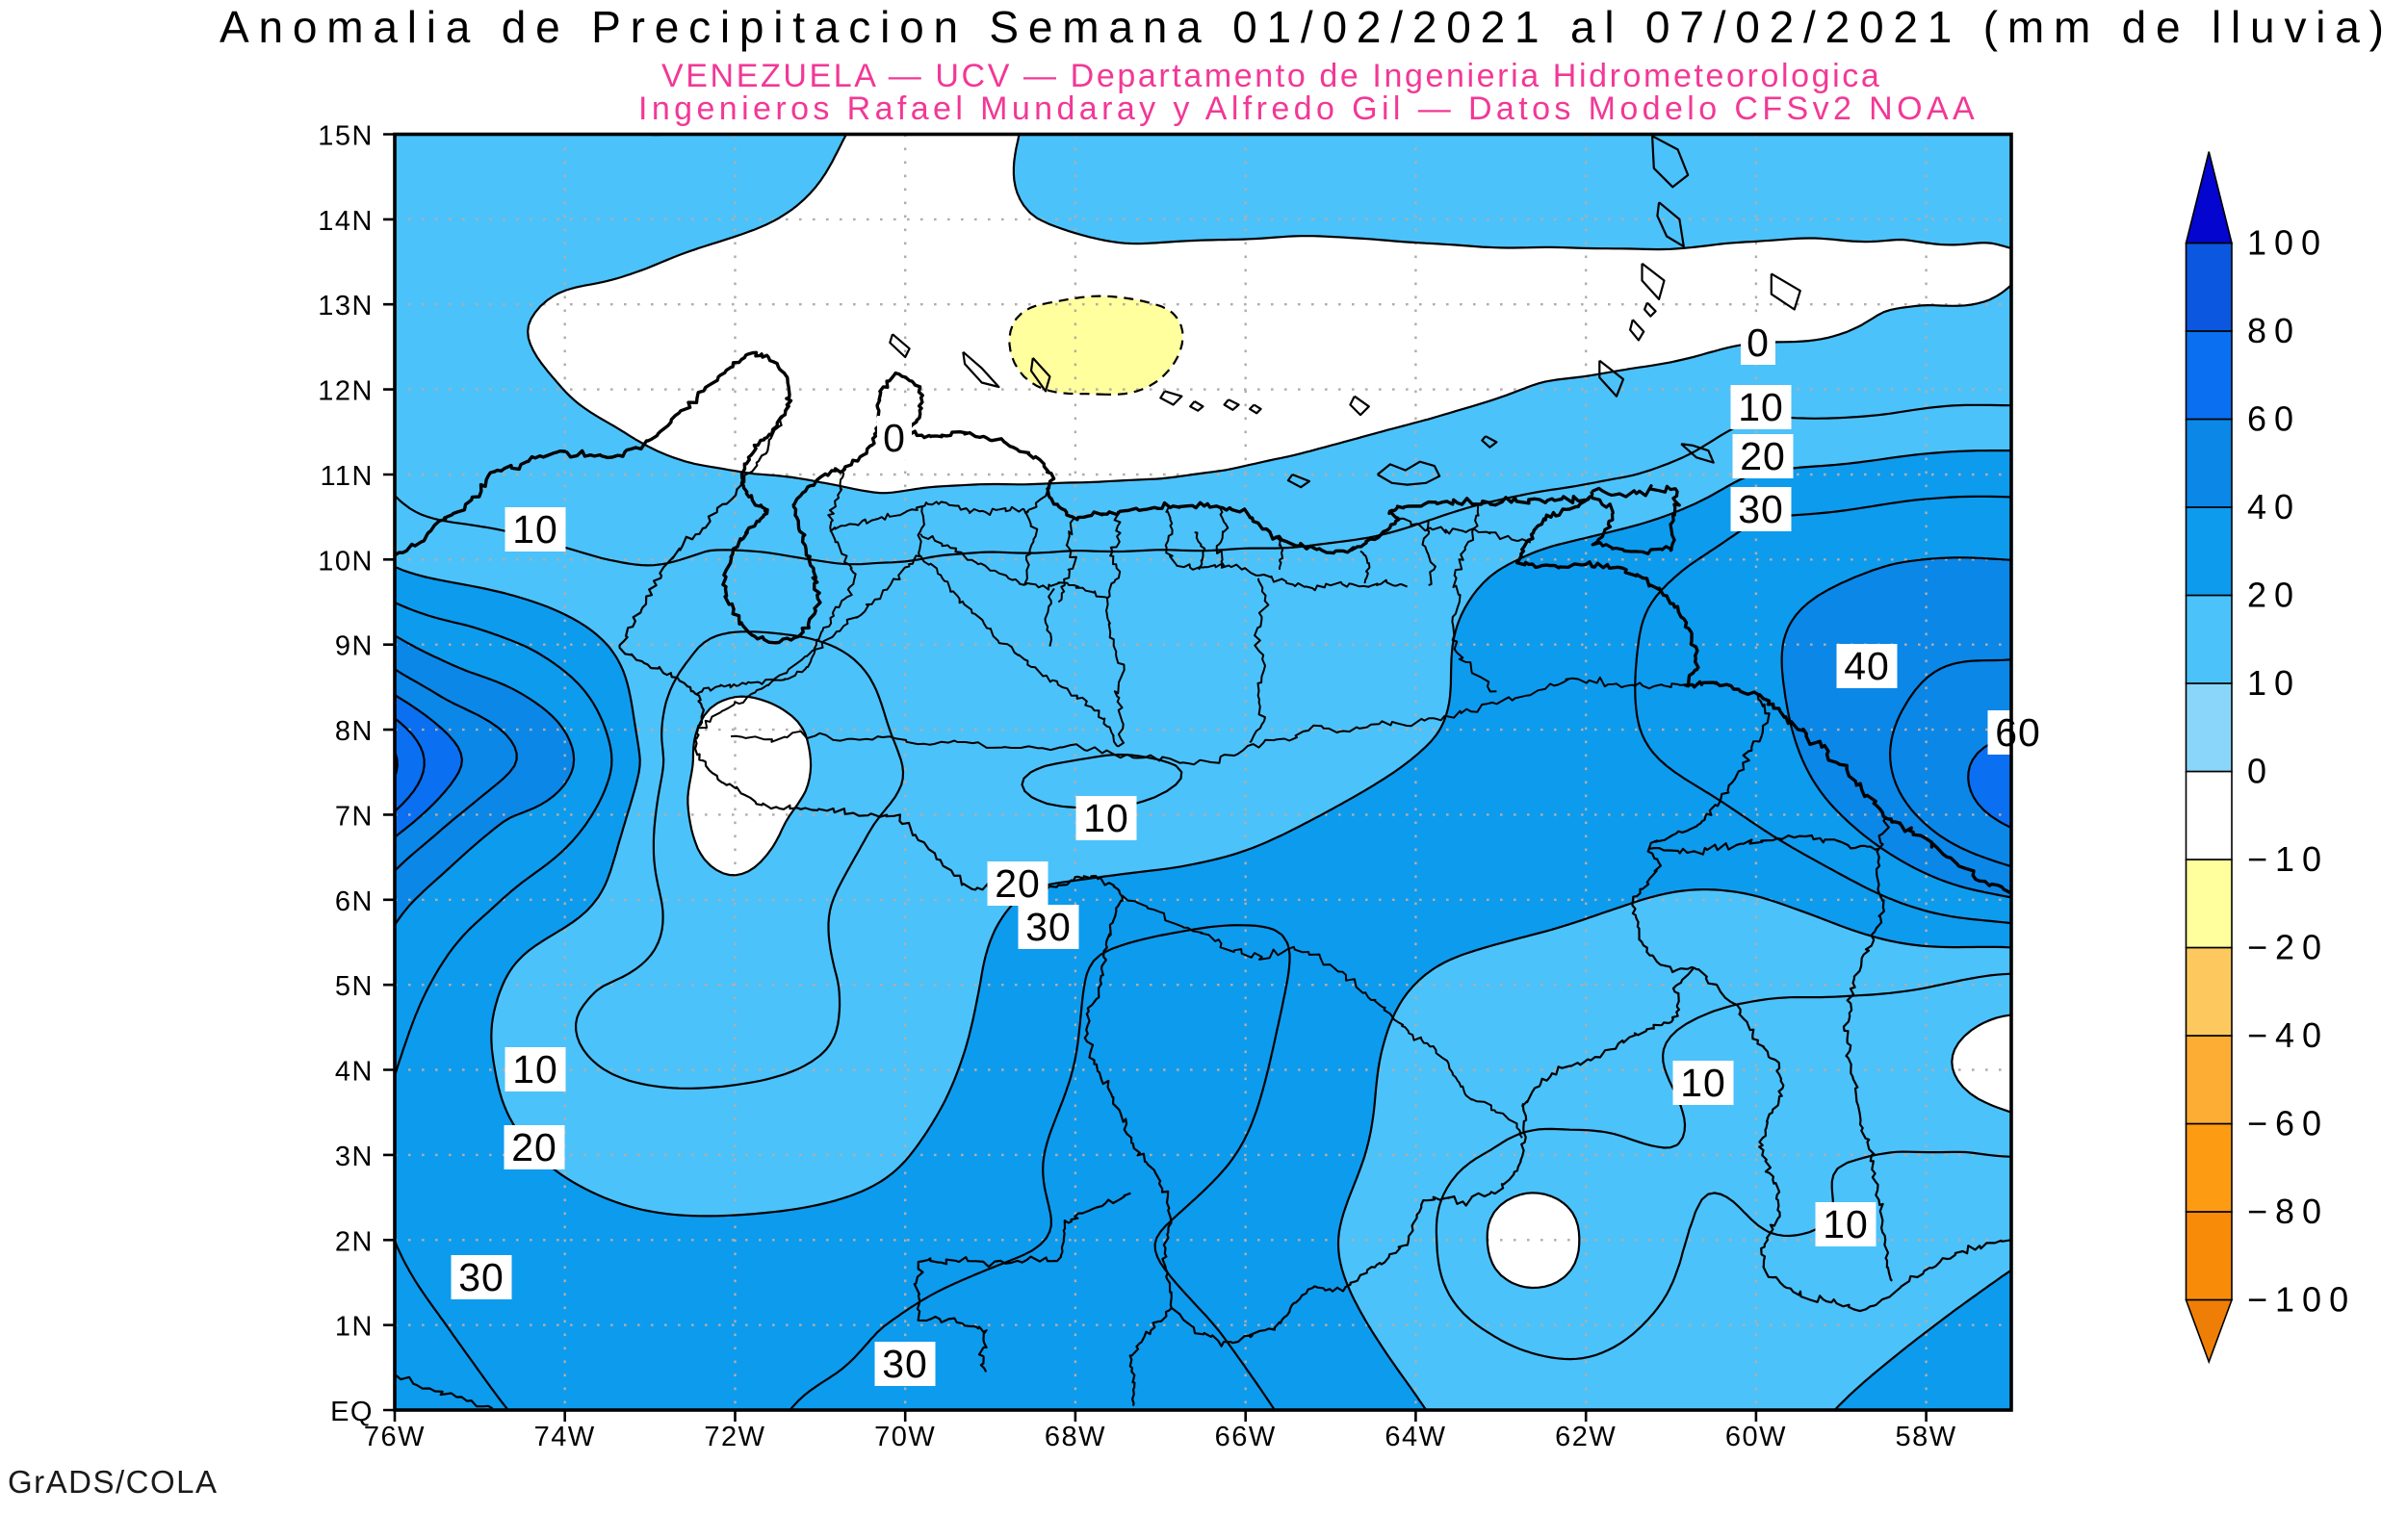 The width and height of the screenshot is (2407, 1540). Describe the element at coordinates (354, 901) in the screenshot. I see `svg-text: 6N` at that location.